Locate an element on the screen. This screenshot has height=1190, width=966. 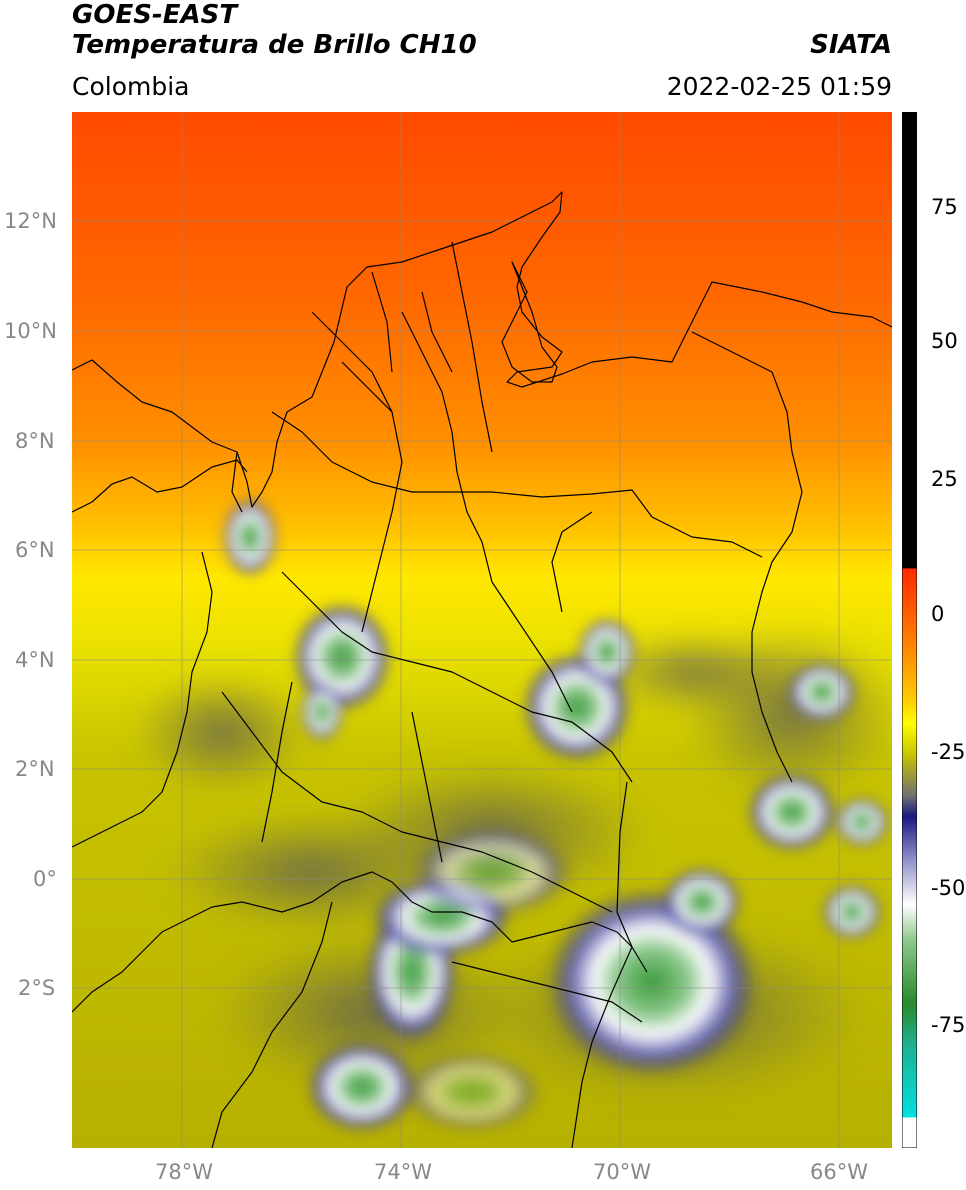
colorbar-tick-label: -25 is located at coordinates (948, 752).